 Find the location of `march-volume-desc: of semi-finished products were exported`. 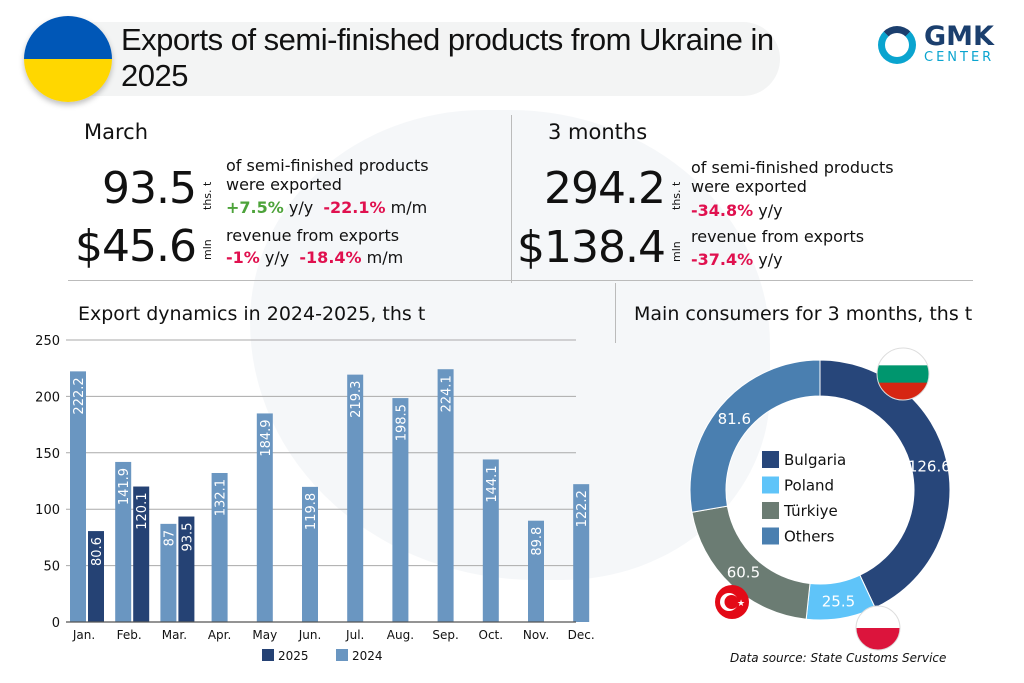

march-volume-desc: of semi-finished products were exported is located at coordinates (327, 175).